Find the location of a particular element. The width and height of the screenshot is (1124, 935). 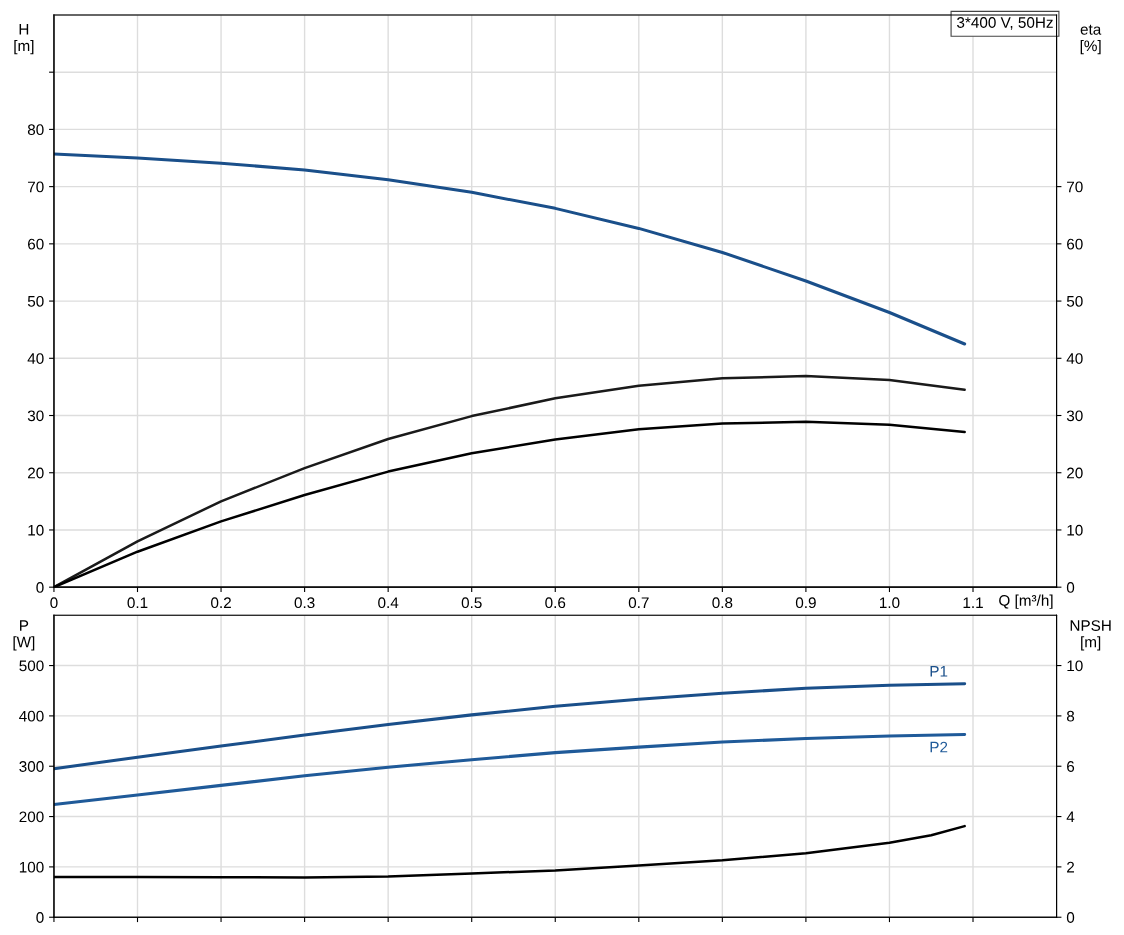

y-tick-label: 20 is located at coordinates (36, 473).